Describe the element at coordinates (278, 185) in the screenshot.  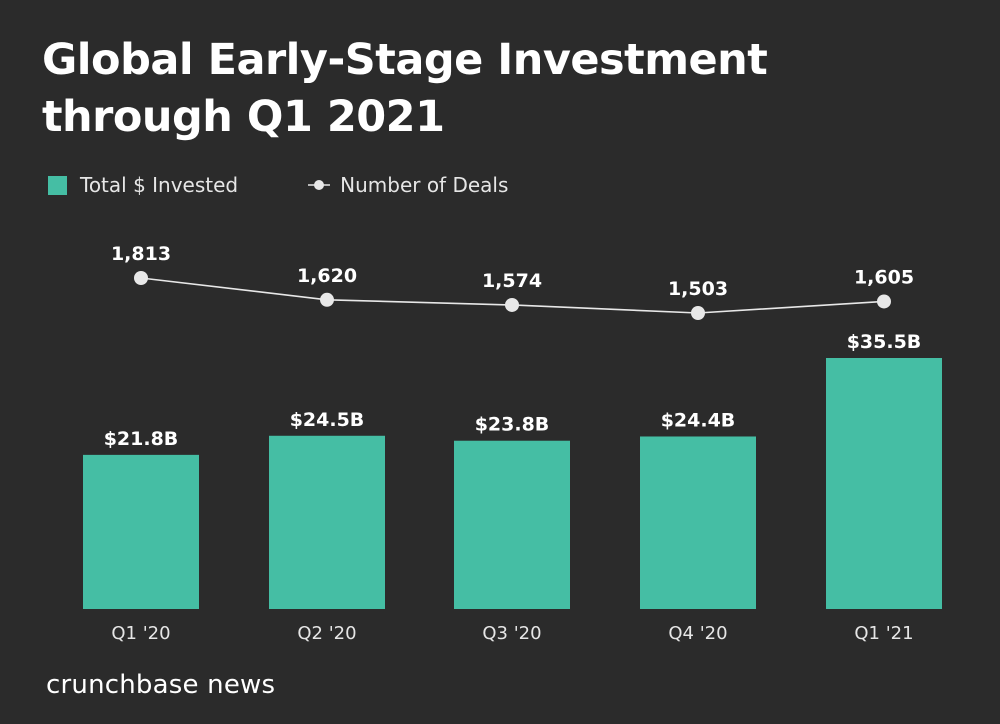
I see `legend: Total $ Invested Number of Deals` at that location.